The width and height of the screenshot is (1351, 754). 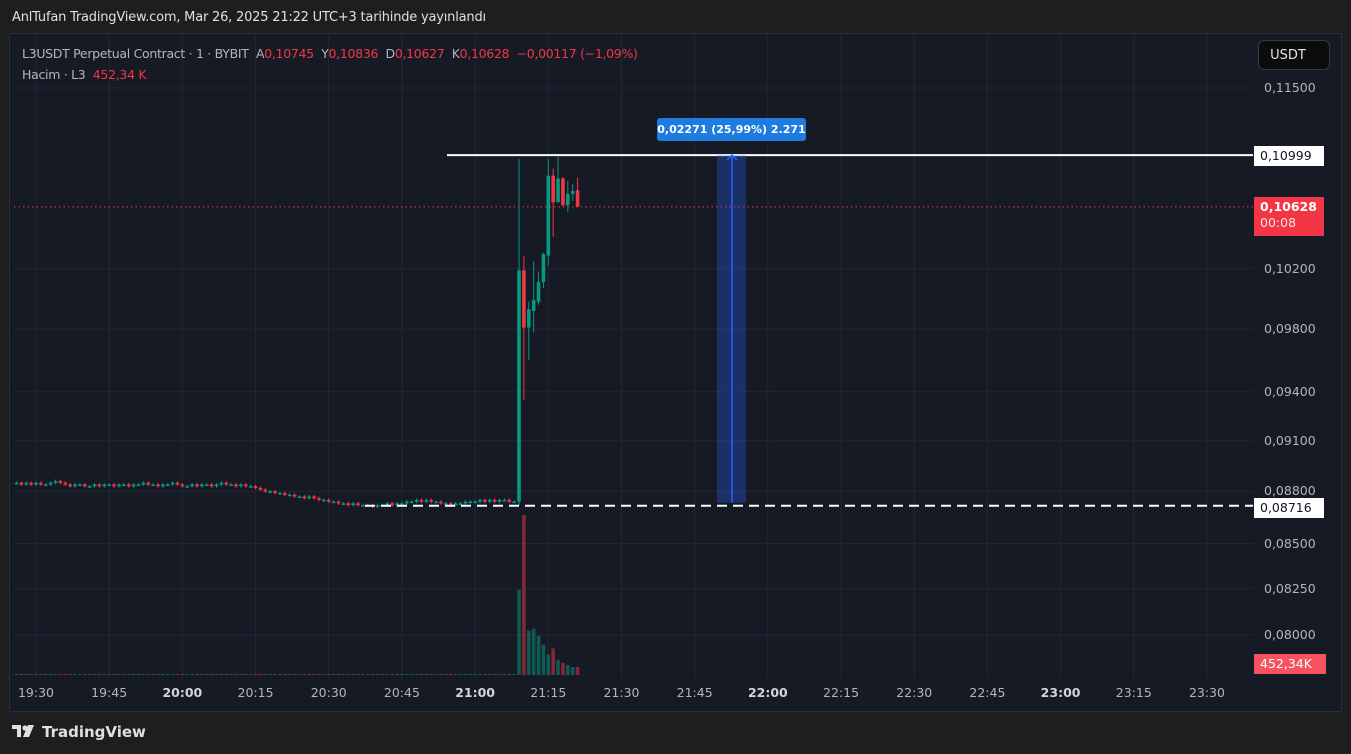 What do you see at coordinates (914, 692) in the screenshot?
I see `time-tick-label: 22:30` at bounding box center [914, 692].